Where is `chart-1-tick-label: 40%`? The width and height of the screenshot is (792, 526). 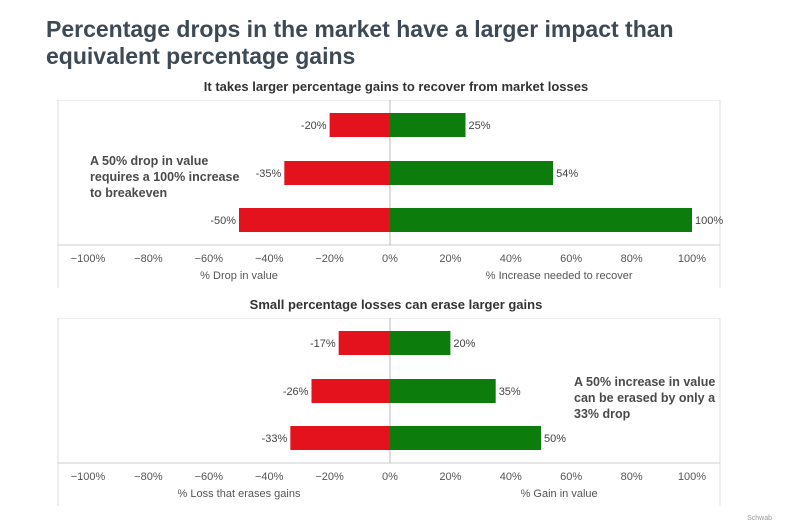 chart-1-tick-label: 40% is located at coordinates (511, 259).